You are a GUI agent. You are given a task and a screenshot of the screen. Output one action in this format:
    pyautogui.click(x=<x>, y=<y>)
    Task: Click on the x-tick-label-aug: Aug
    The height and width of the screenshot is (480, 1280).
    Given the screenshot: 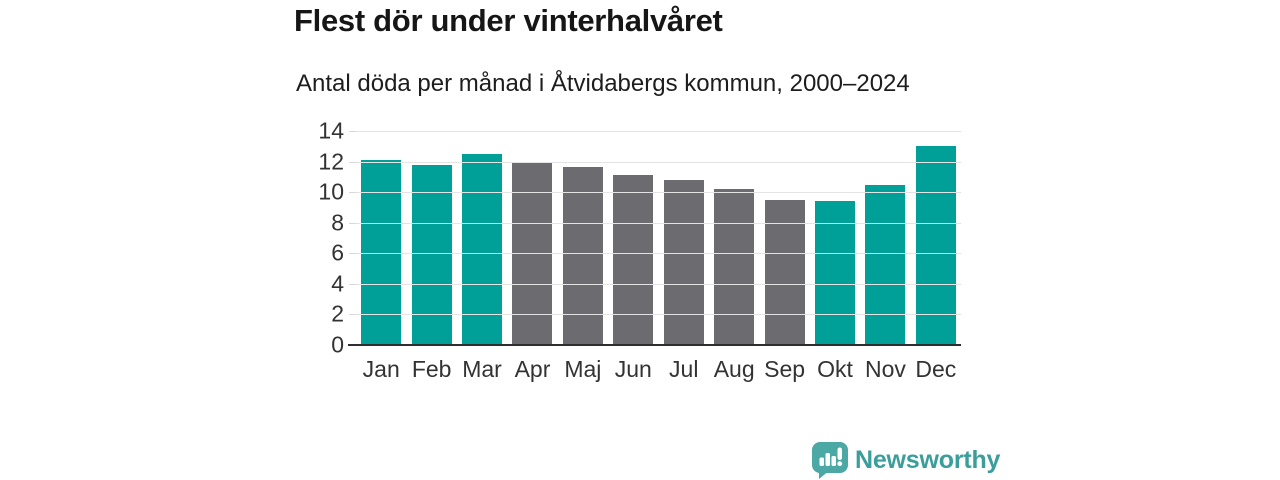 What is the action you would take?
    pyautogui.click(x=734, y=369)
    